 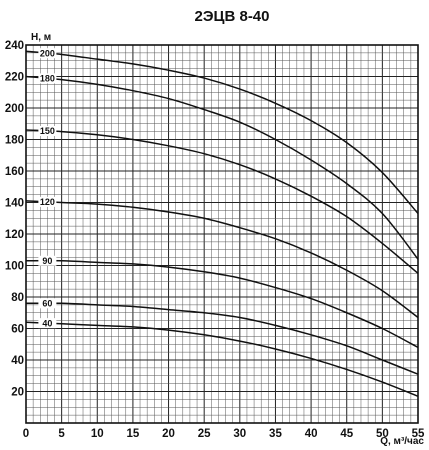 What do you see at coordinates (41, 37) in the screenshot?
I see `y-axis-label: H, м` at bounding box center [41, 37].